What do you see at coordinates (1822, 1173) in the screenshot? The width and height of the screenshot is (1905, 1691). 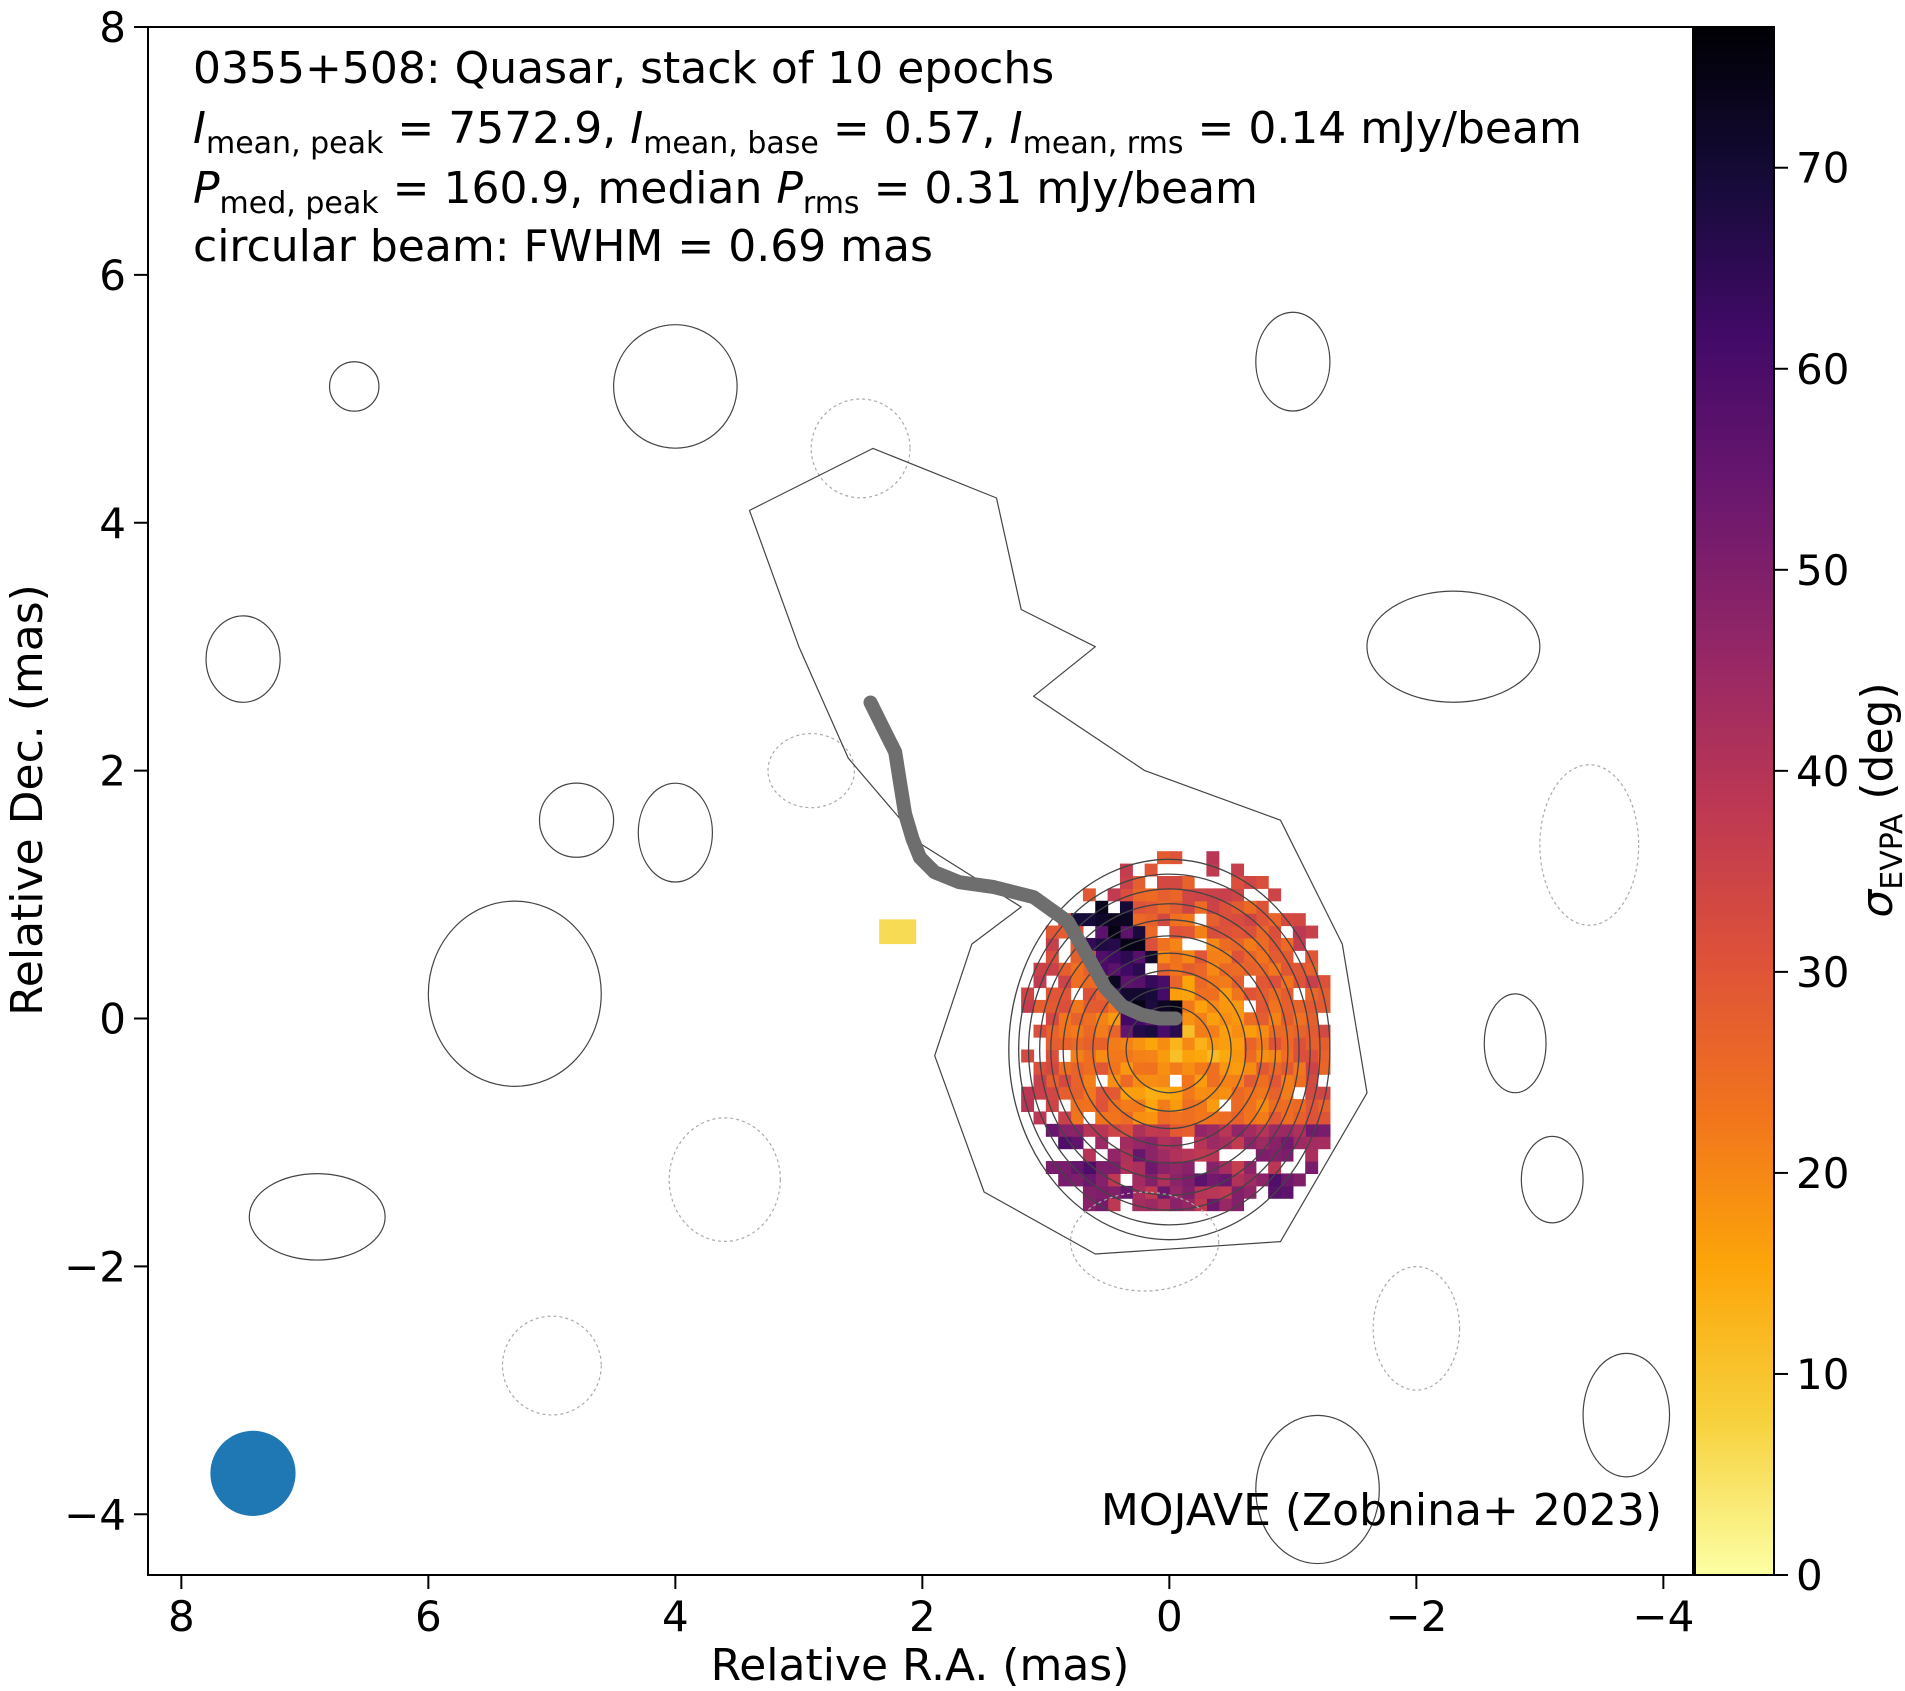 I see `colorbar-tick-label: 20` at bounding box center [1822, 1173].